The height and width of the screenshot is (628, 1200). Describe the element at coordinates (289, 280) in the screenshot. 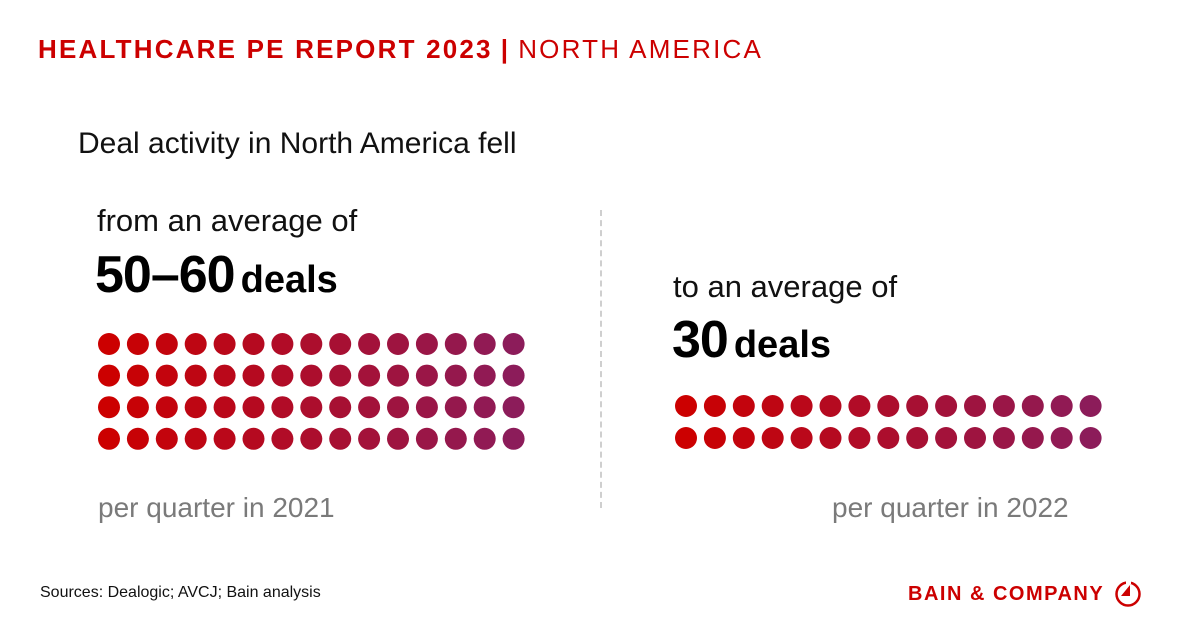

I see `left-value-unit: deals` at that location.